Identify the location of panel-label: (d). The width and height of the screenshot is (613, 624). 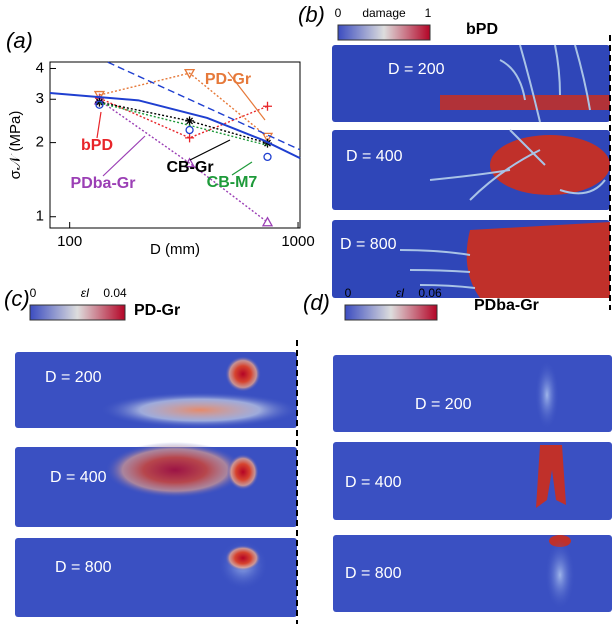
(316, 302).